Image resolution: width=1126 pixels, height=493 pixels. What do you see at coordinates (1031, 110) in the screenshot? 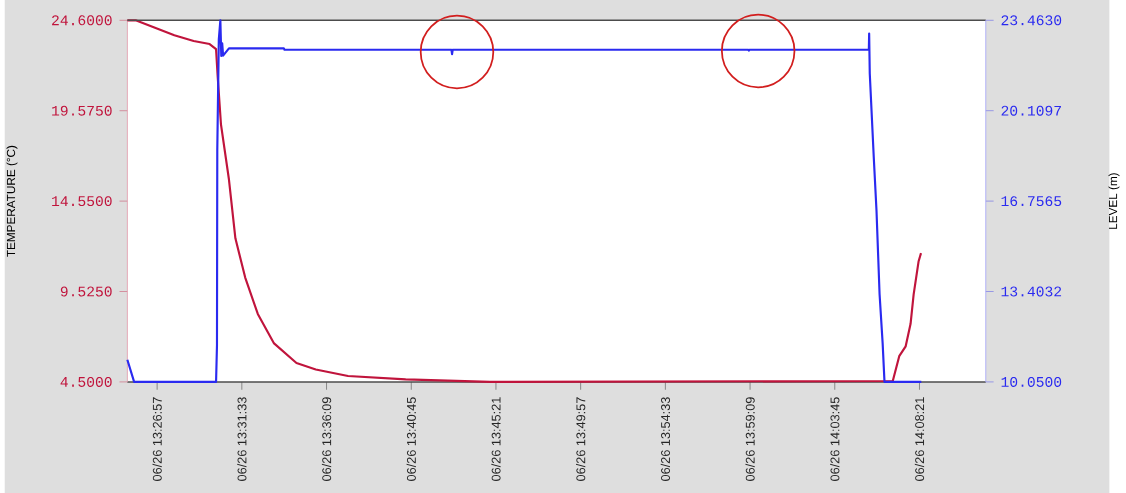
I see `y2-tick-label: 20.1097` at bounding box center [1031, 110].